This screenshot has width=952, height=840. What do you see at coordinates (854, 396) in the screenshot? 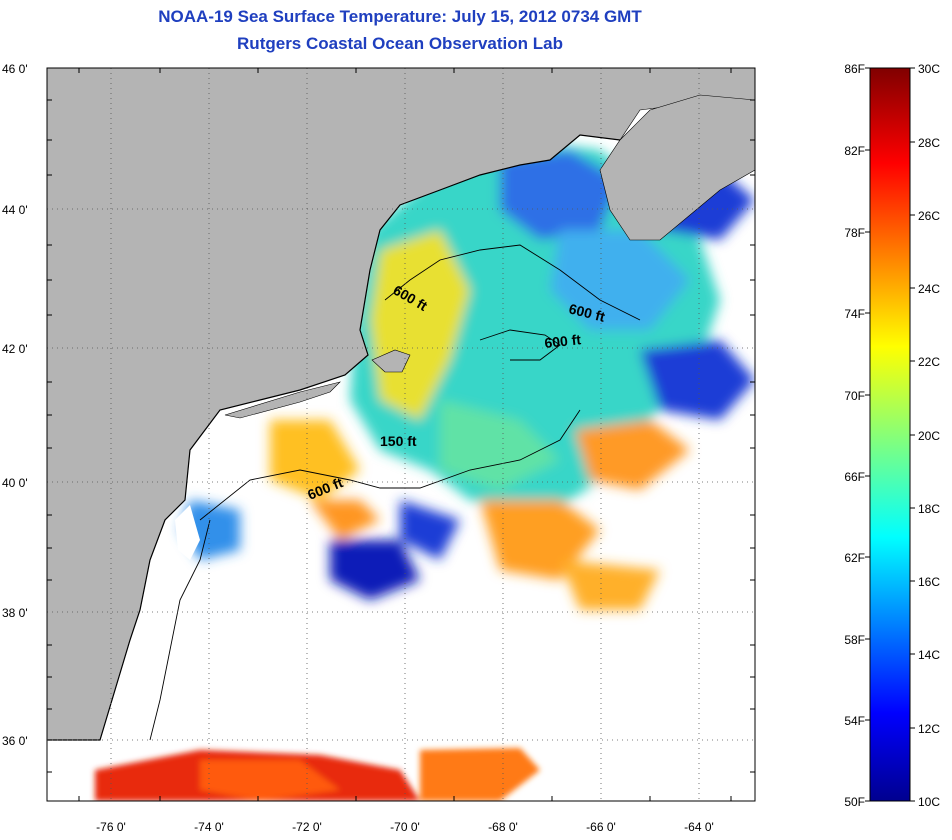
I see `colorbar-f-label: 70F` at bounding box center [854, 396].